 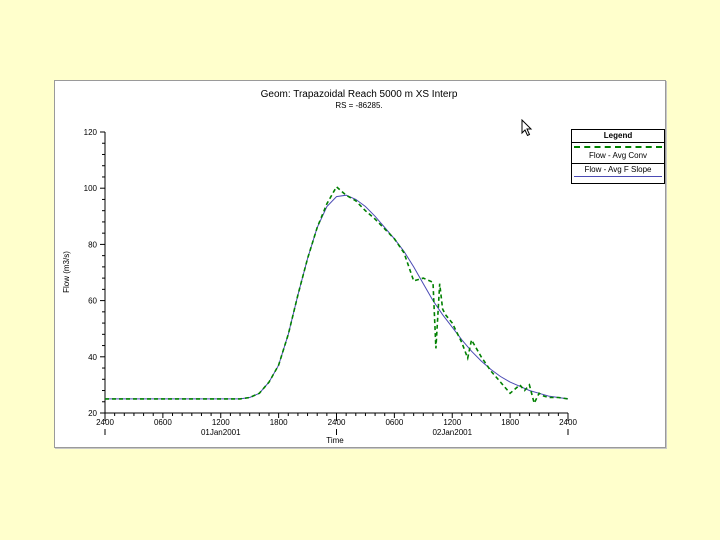 What do you see at coordinates (66, 272) in the screenshot?
I see `y-axis-label: Flow (m3/s)` at bounding box center [66, 272].